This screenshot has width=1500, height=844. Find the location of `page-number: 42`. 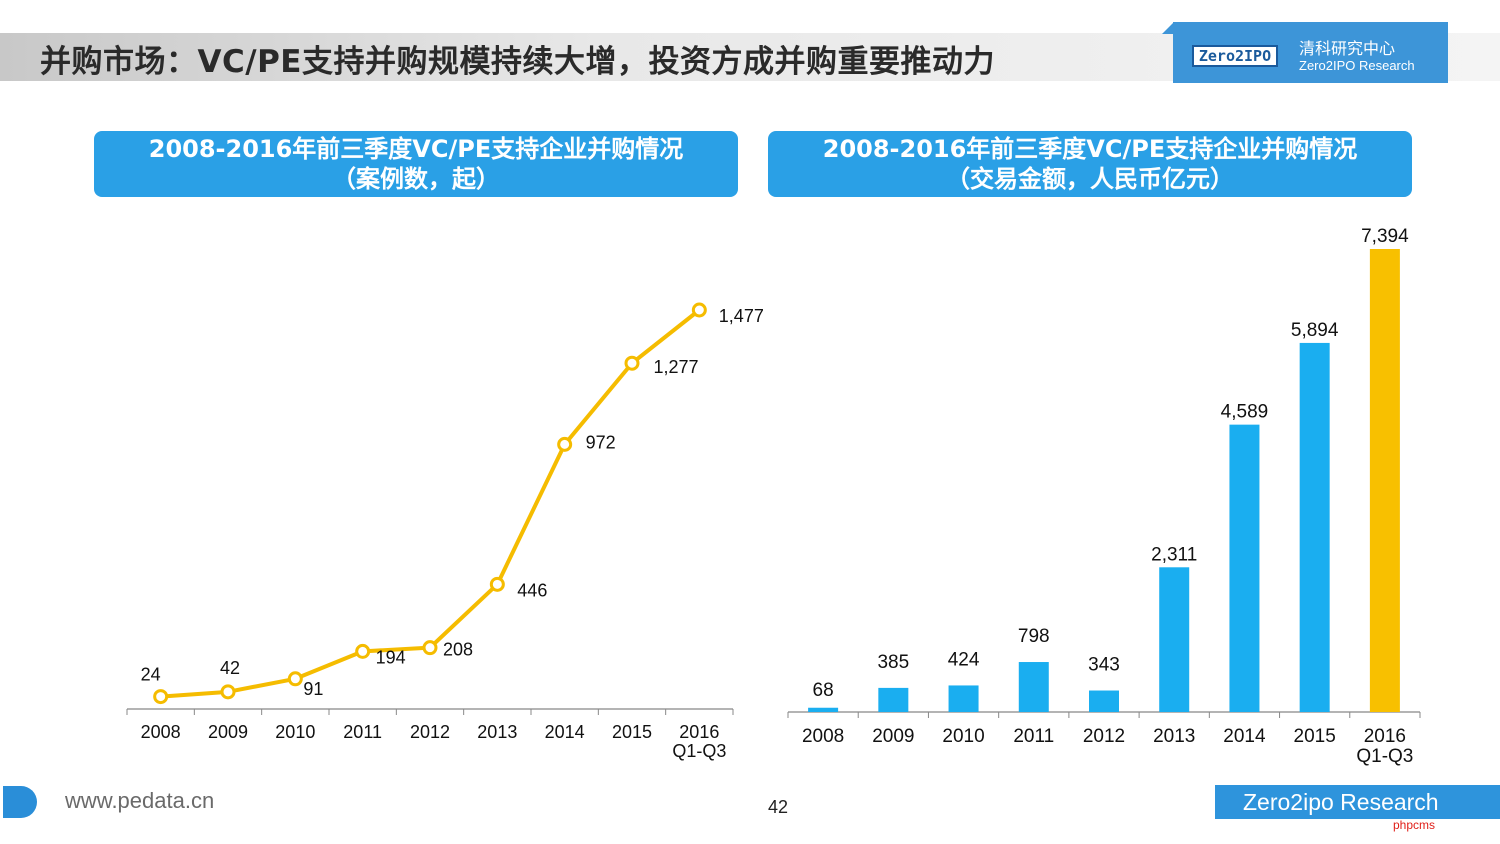

page-number: 42 is located at coordinates (778, 807).